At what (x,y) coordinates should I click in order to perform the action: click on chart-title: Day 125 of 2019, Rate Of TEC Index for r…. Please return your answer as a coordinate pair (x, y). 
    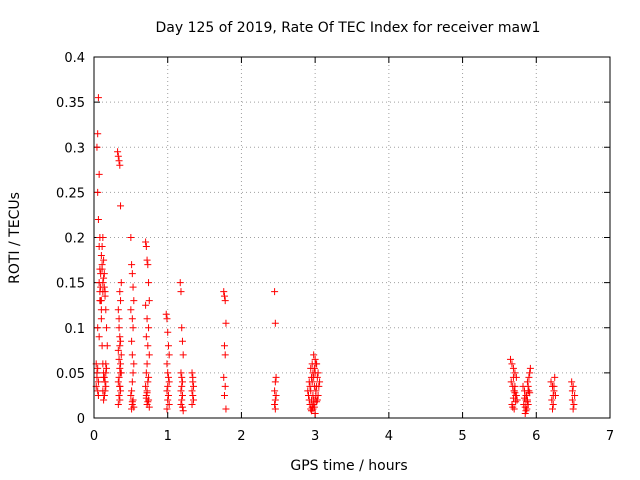
    Looking at the image, I should click on (348, 28).